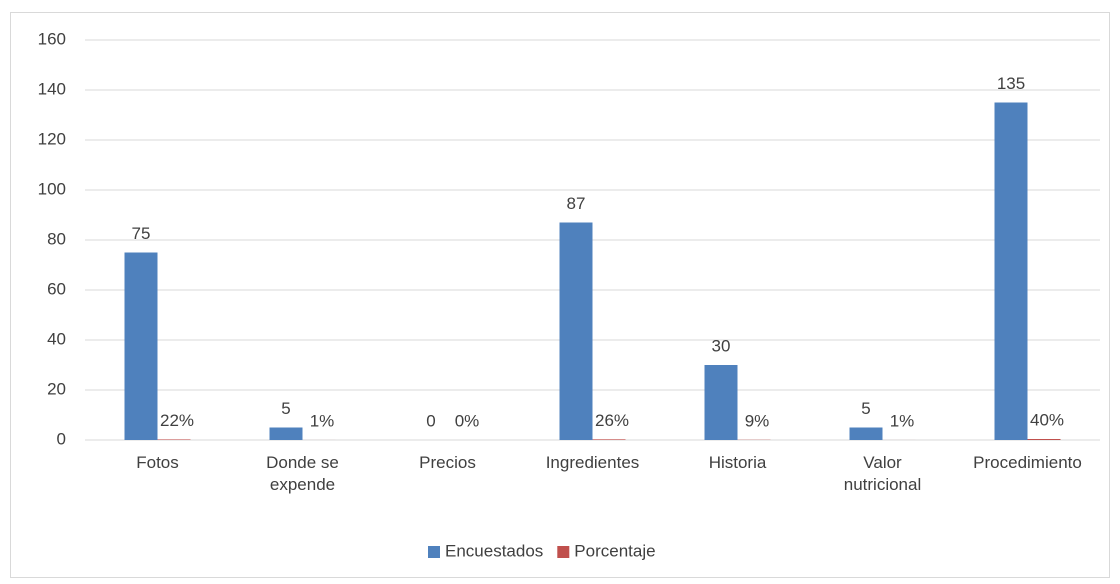  I want to click on x-tick-label: Fotos, so click(157, 462).